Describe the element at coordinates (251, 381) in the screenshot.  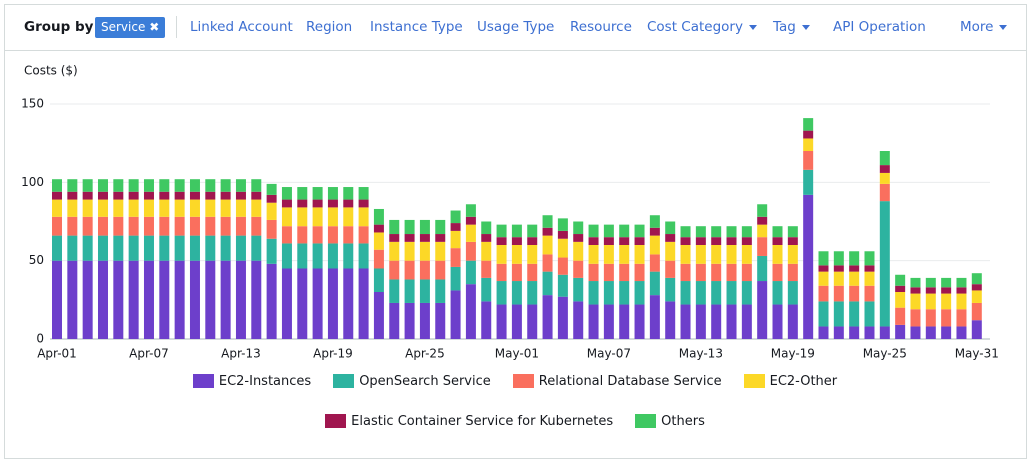
I see `legend-item: EC2-Instances` at that location.